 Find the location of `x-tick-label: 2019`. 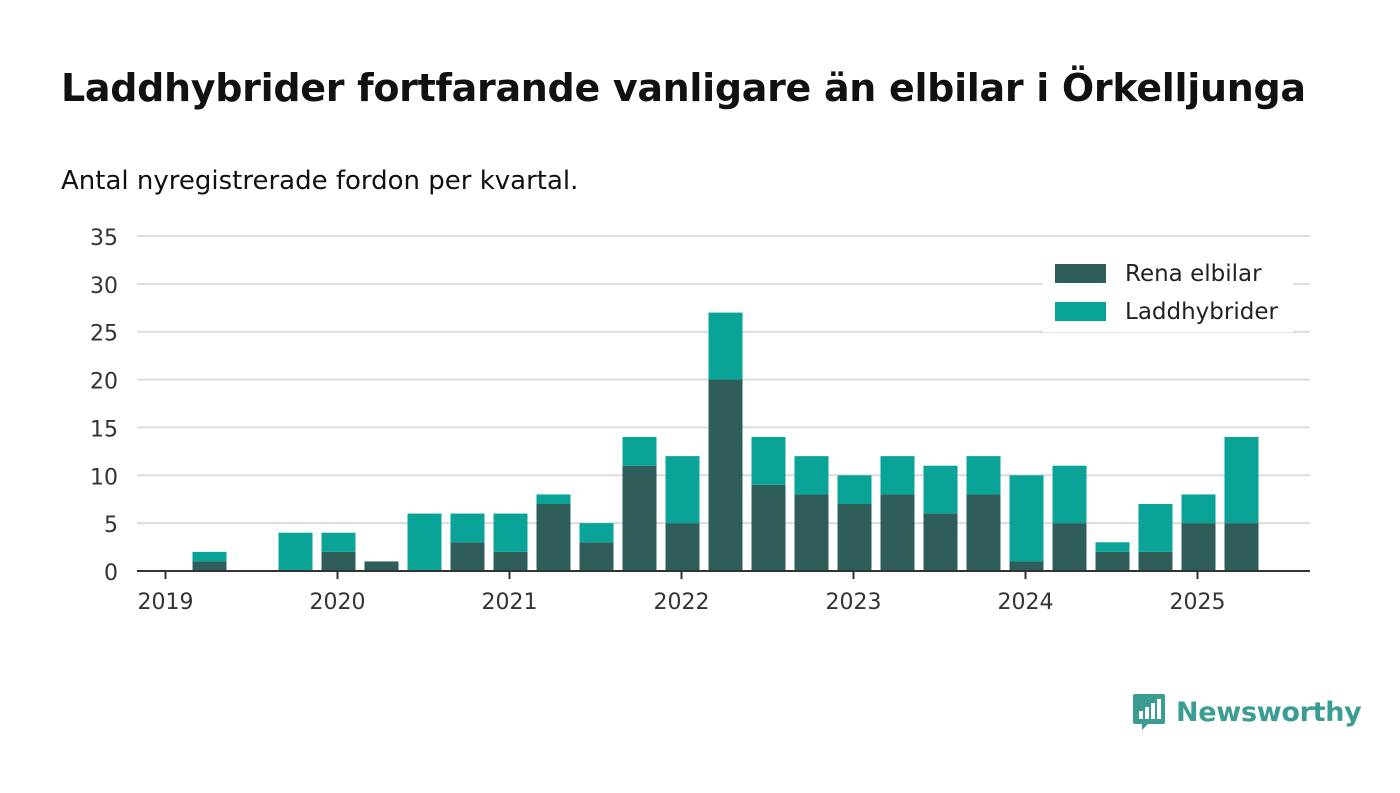

x-tick-label: 2019 is located at coordinates (166, 602).